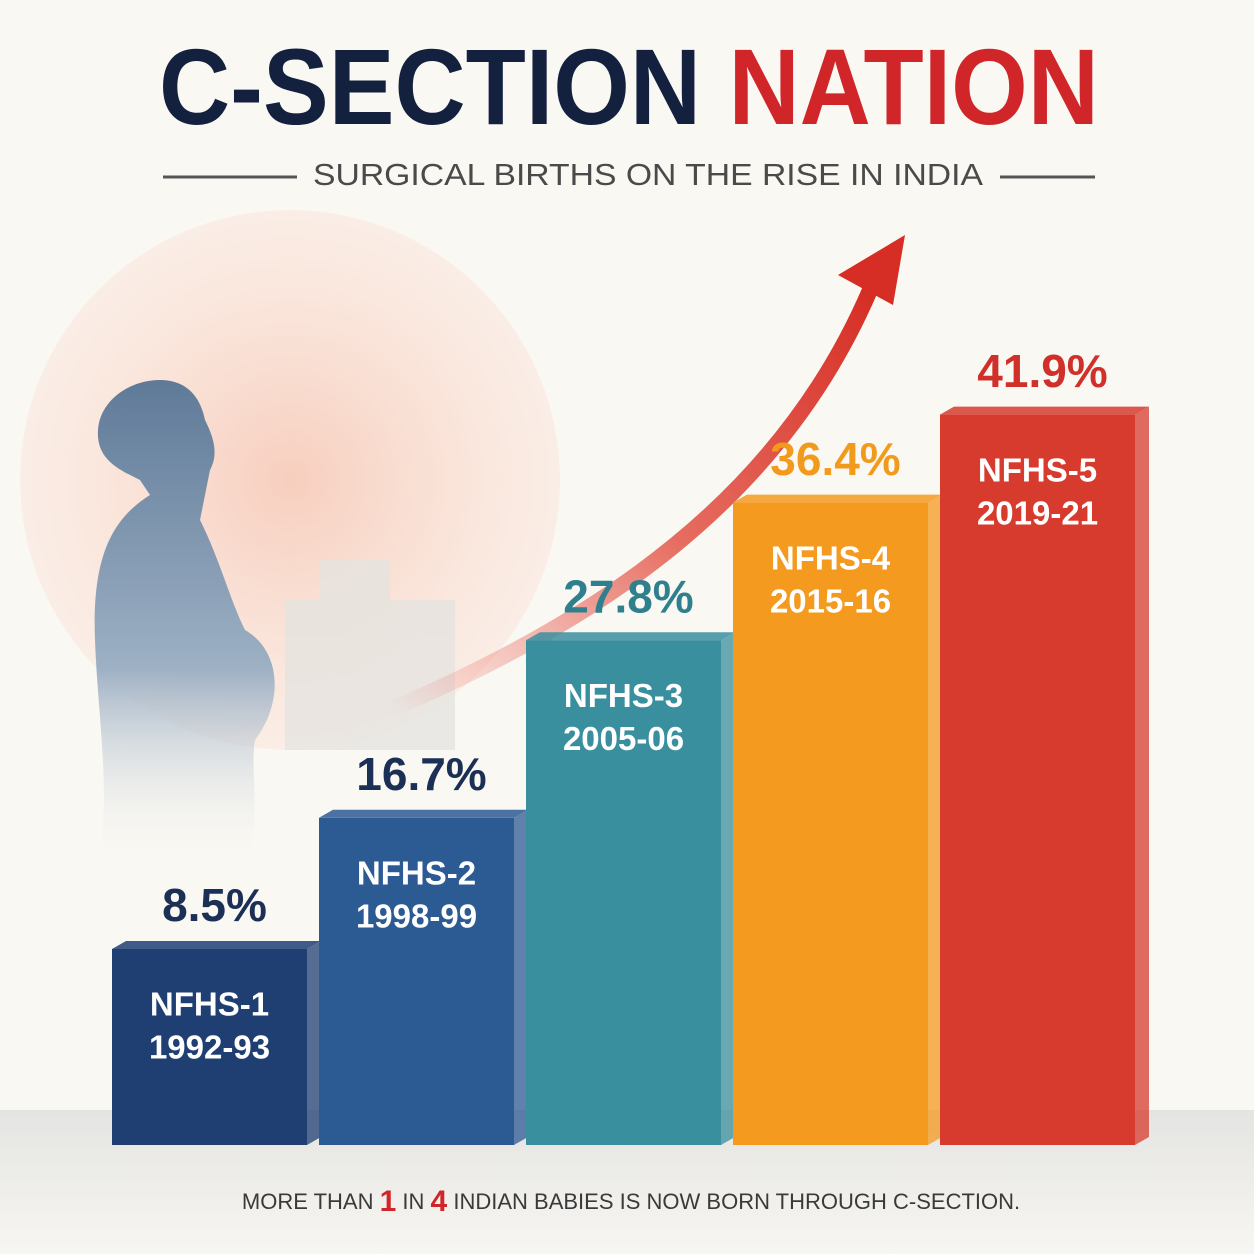  I want to click on footnote-text: IN, so click(413, 1201).